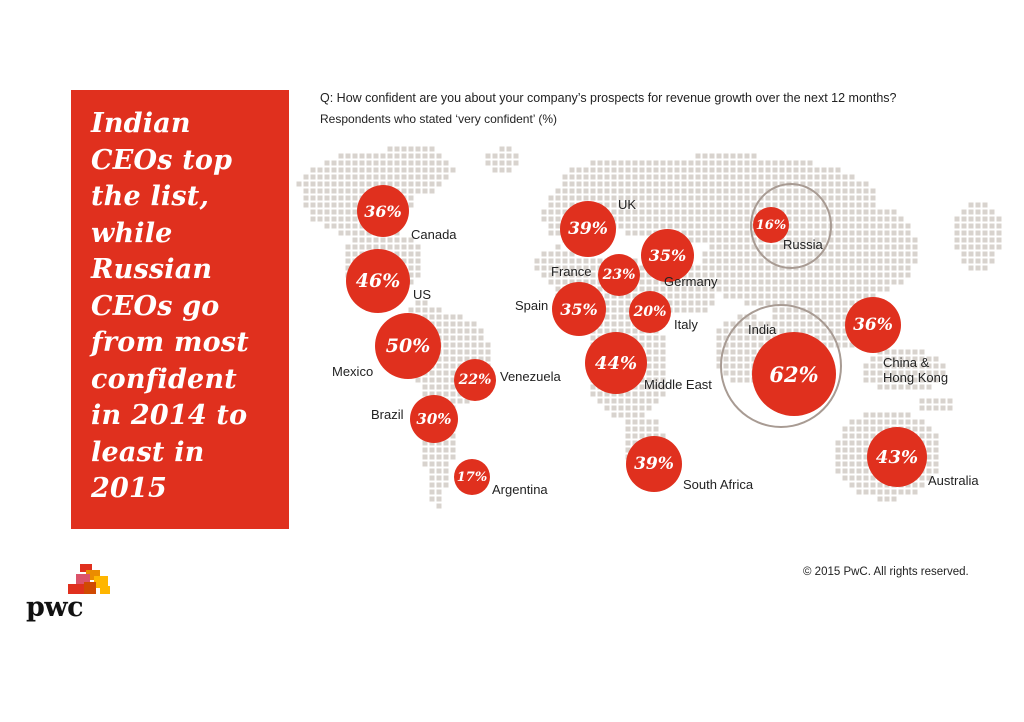  What do you see at coordinates (667, 255) in the screenshot?
I see `marker-germany: 35%` at bounding box center [667, 255].